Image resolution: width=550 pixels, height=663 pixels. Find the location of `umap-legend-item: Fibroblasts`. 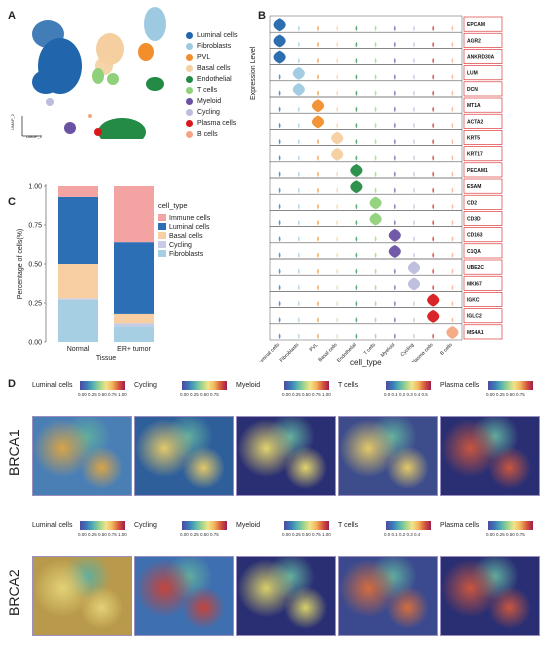

umap-legend-item: Fibroblasts is located at coordinates (208, 46).